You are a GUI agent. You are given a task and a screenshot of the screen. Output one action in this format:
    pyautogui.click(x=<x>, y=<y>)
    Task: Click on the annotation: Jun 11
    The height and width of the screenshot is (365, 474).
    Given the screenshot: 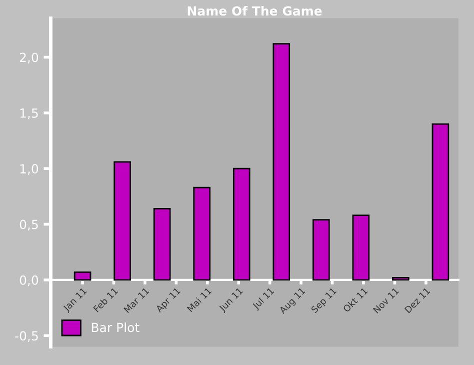 What is the action you would take?
    pyautogui.click(x=231, y=300)
    